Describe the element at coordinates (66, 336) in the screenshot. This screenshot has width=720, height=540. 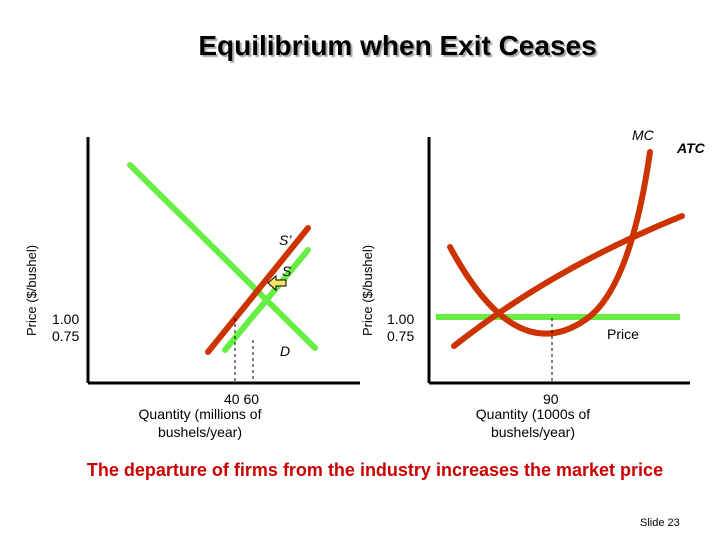
I see `left-price-tick-low: 0.75` at that location.